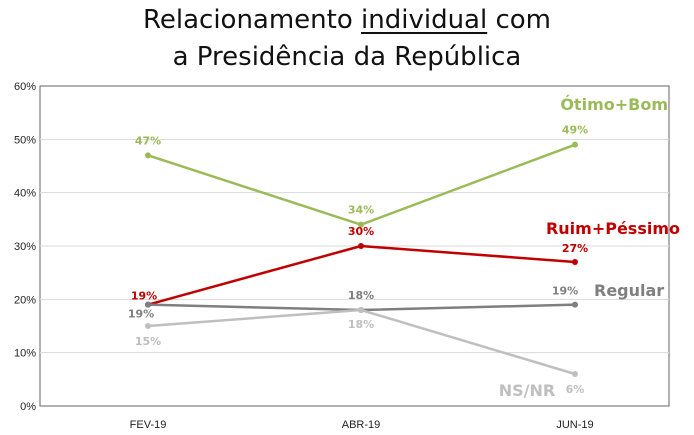 This screenshot has height=435, width=694. Describe the element at coordinates (148, 140) in the screenshot. I see `data-label: 47%` at that location.